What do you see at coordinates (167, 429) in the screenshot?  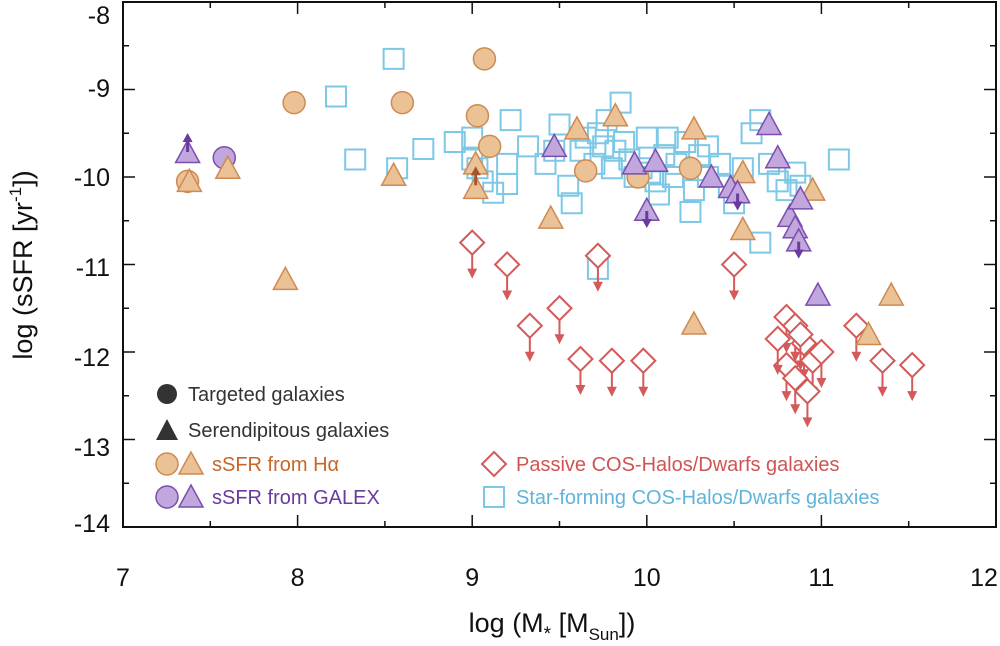 I see `legend-triangle-marker` at bounding box center [167, 429].